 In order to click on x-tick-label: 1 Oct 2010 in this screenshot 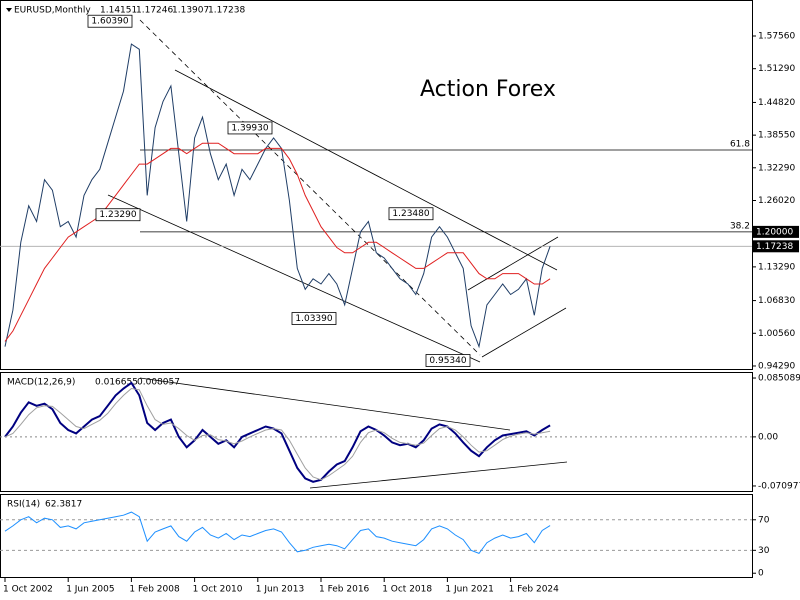, I will do `click(218, 590)`.